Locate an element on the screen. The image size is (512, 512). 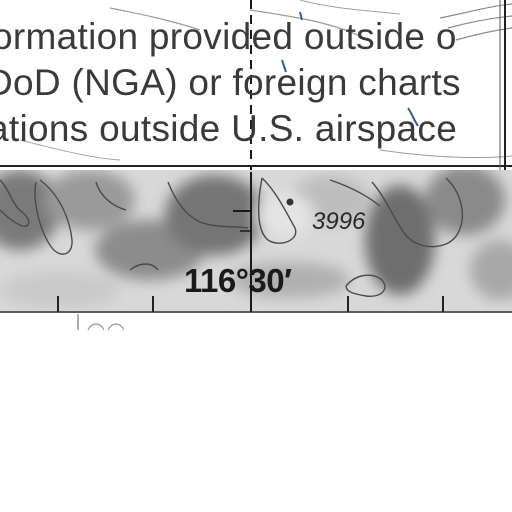
notice-line-2: DoD (NGA) or foreign charts is located at coordinates (230, 82).